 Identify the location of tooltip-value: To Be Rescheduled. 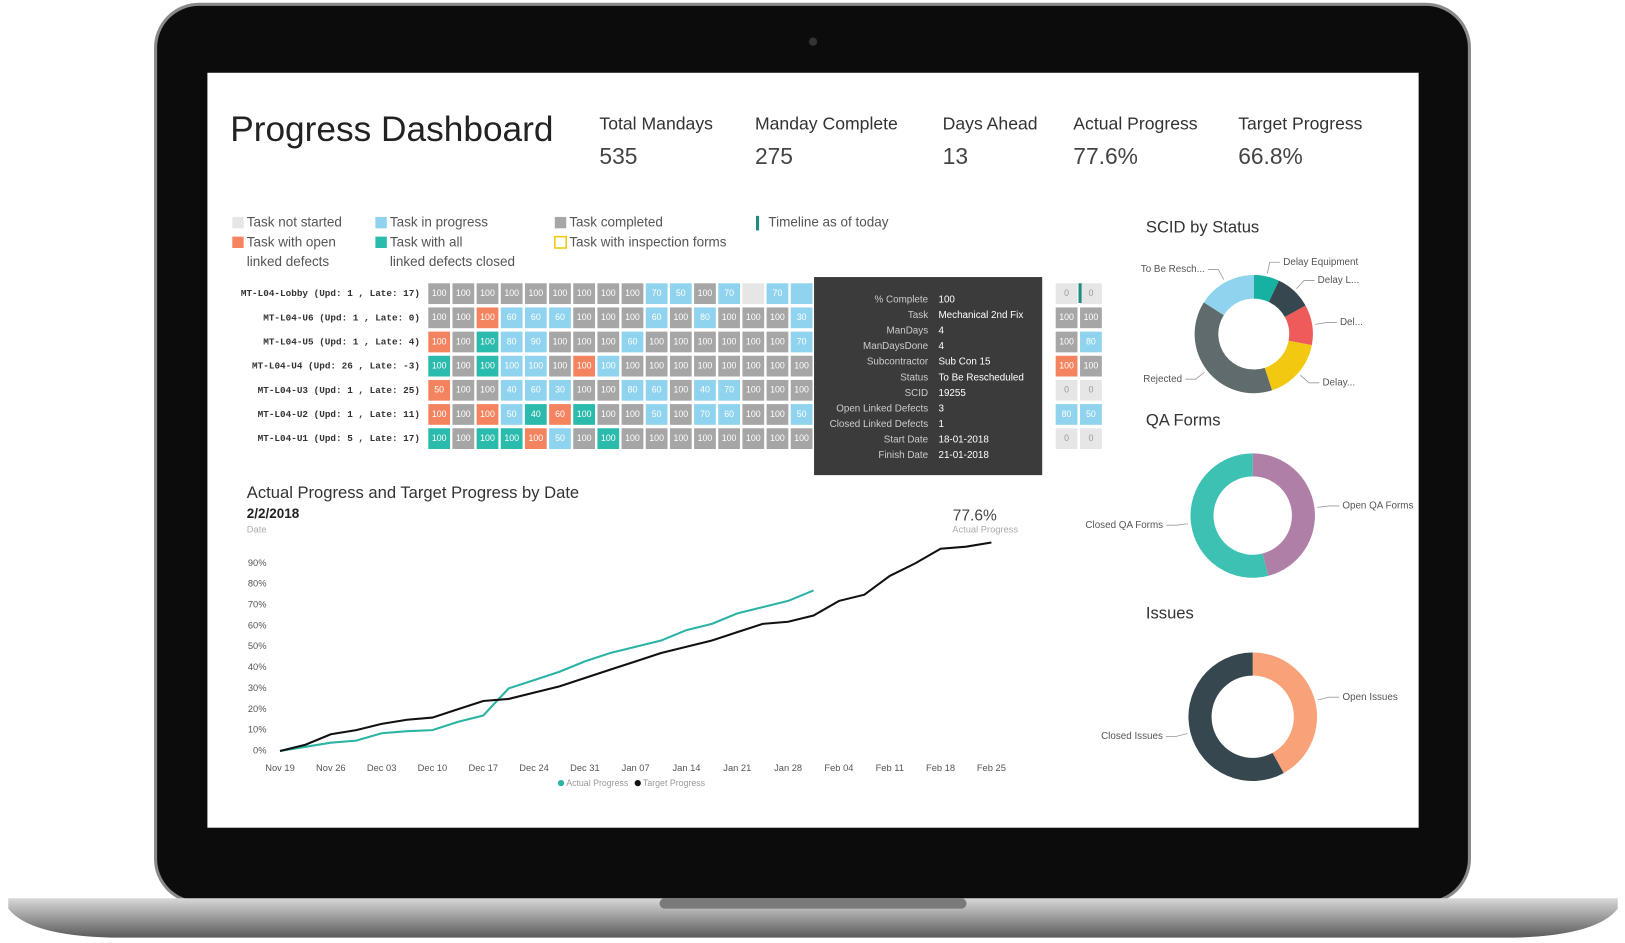
(980, 377).